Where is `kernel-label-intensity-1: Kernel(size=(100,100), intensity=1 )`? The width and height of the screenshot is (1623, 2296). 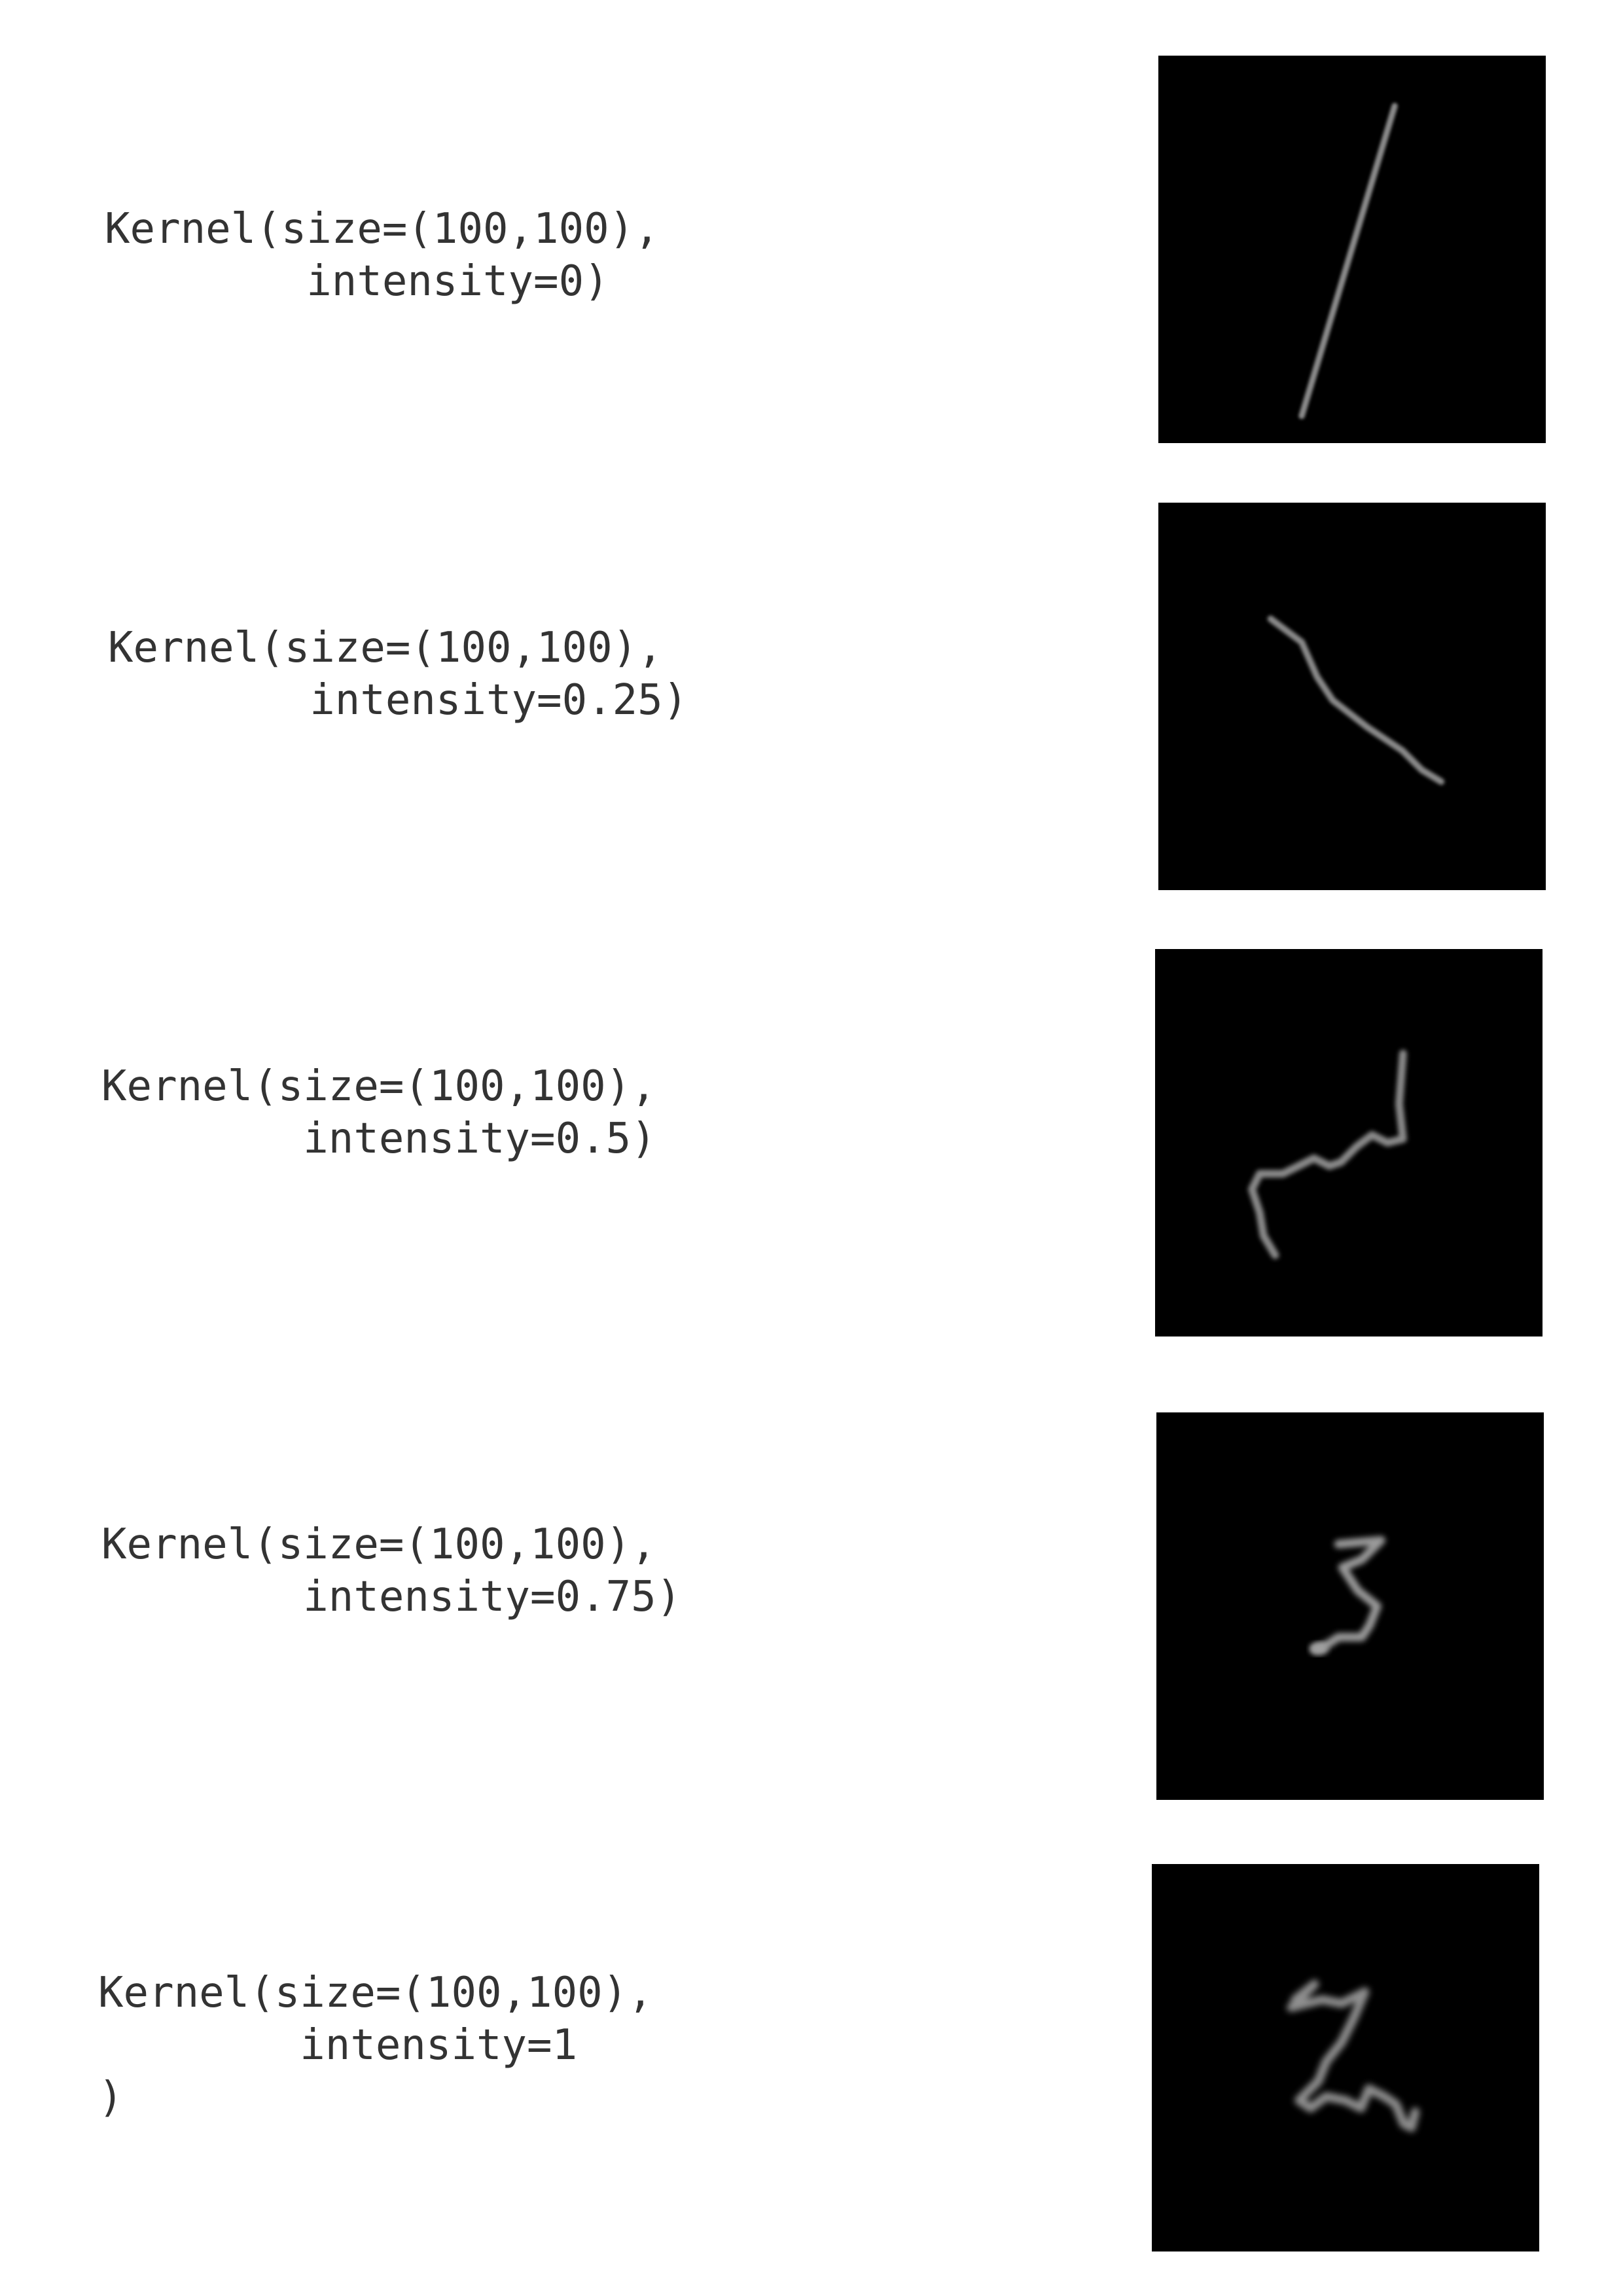
kernel-label-intensity-1: Kernel(size=(100,100), intensity=1 ) is located at coordinates (375, 2046).